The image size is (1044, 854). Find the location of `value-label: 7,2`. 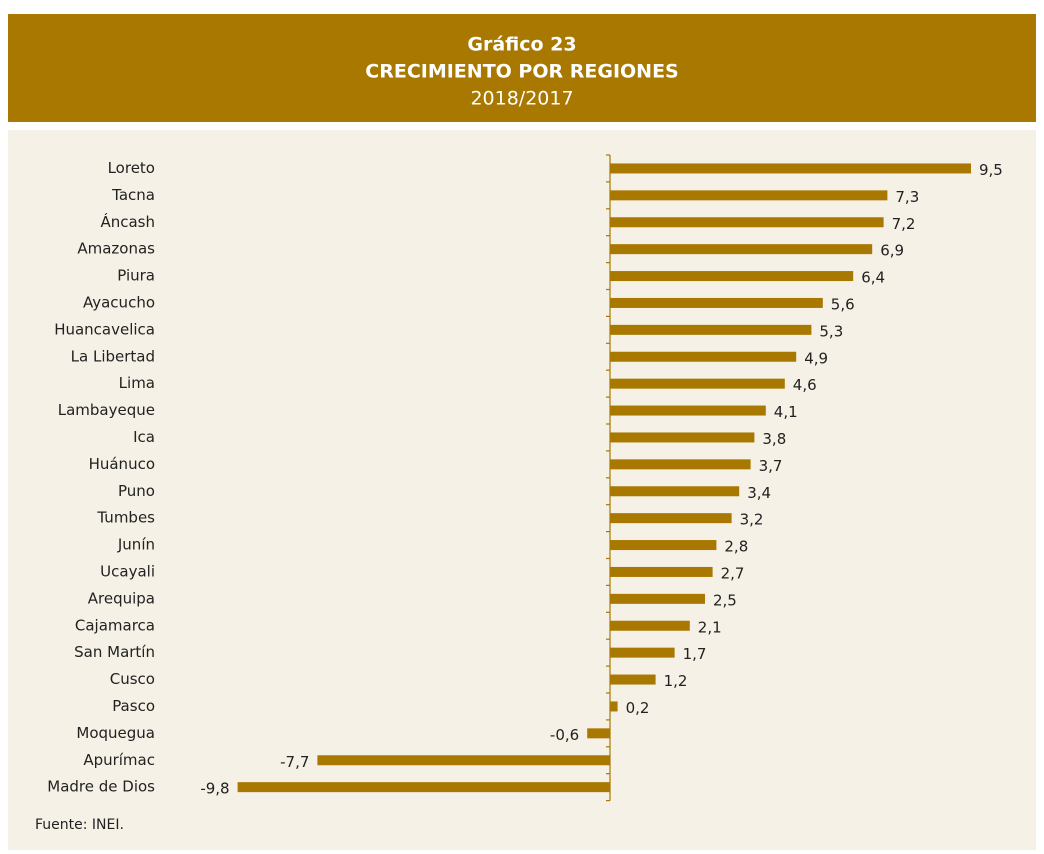

value-label: 7,2 is located at coordinates (904, 224).